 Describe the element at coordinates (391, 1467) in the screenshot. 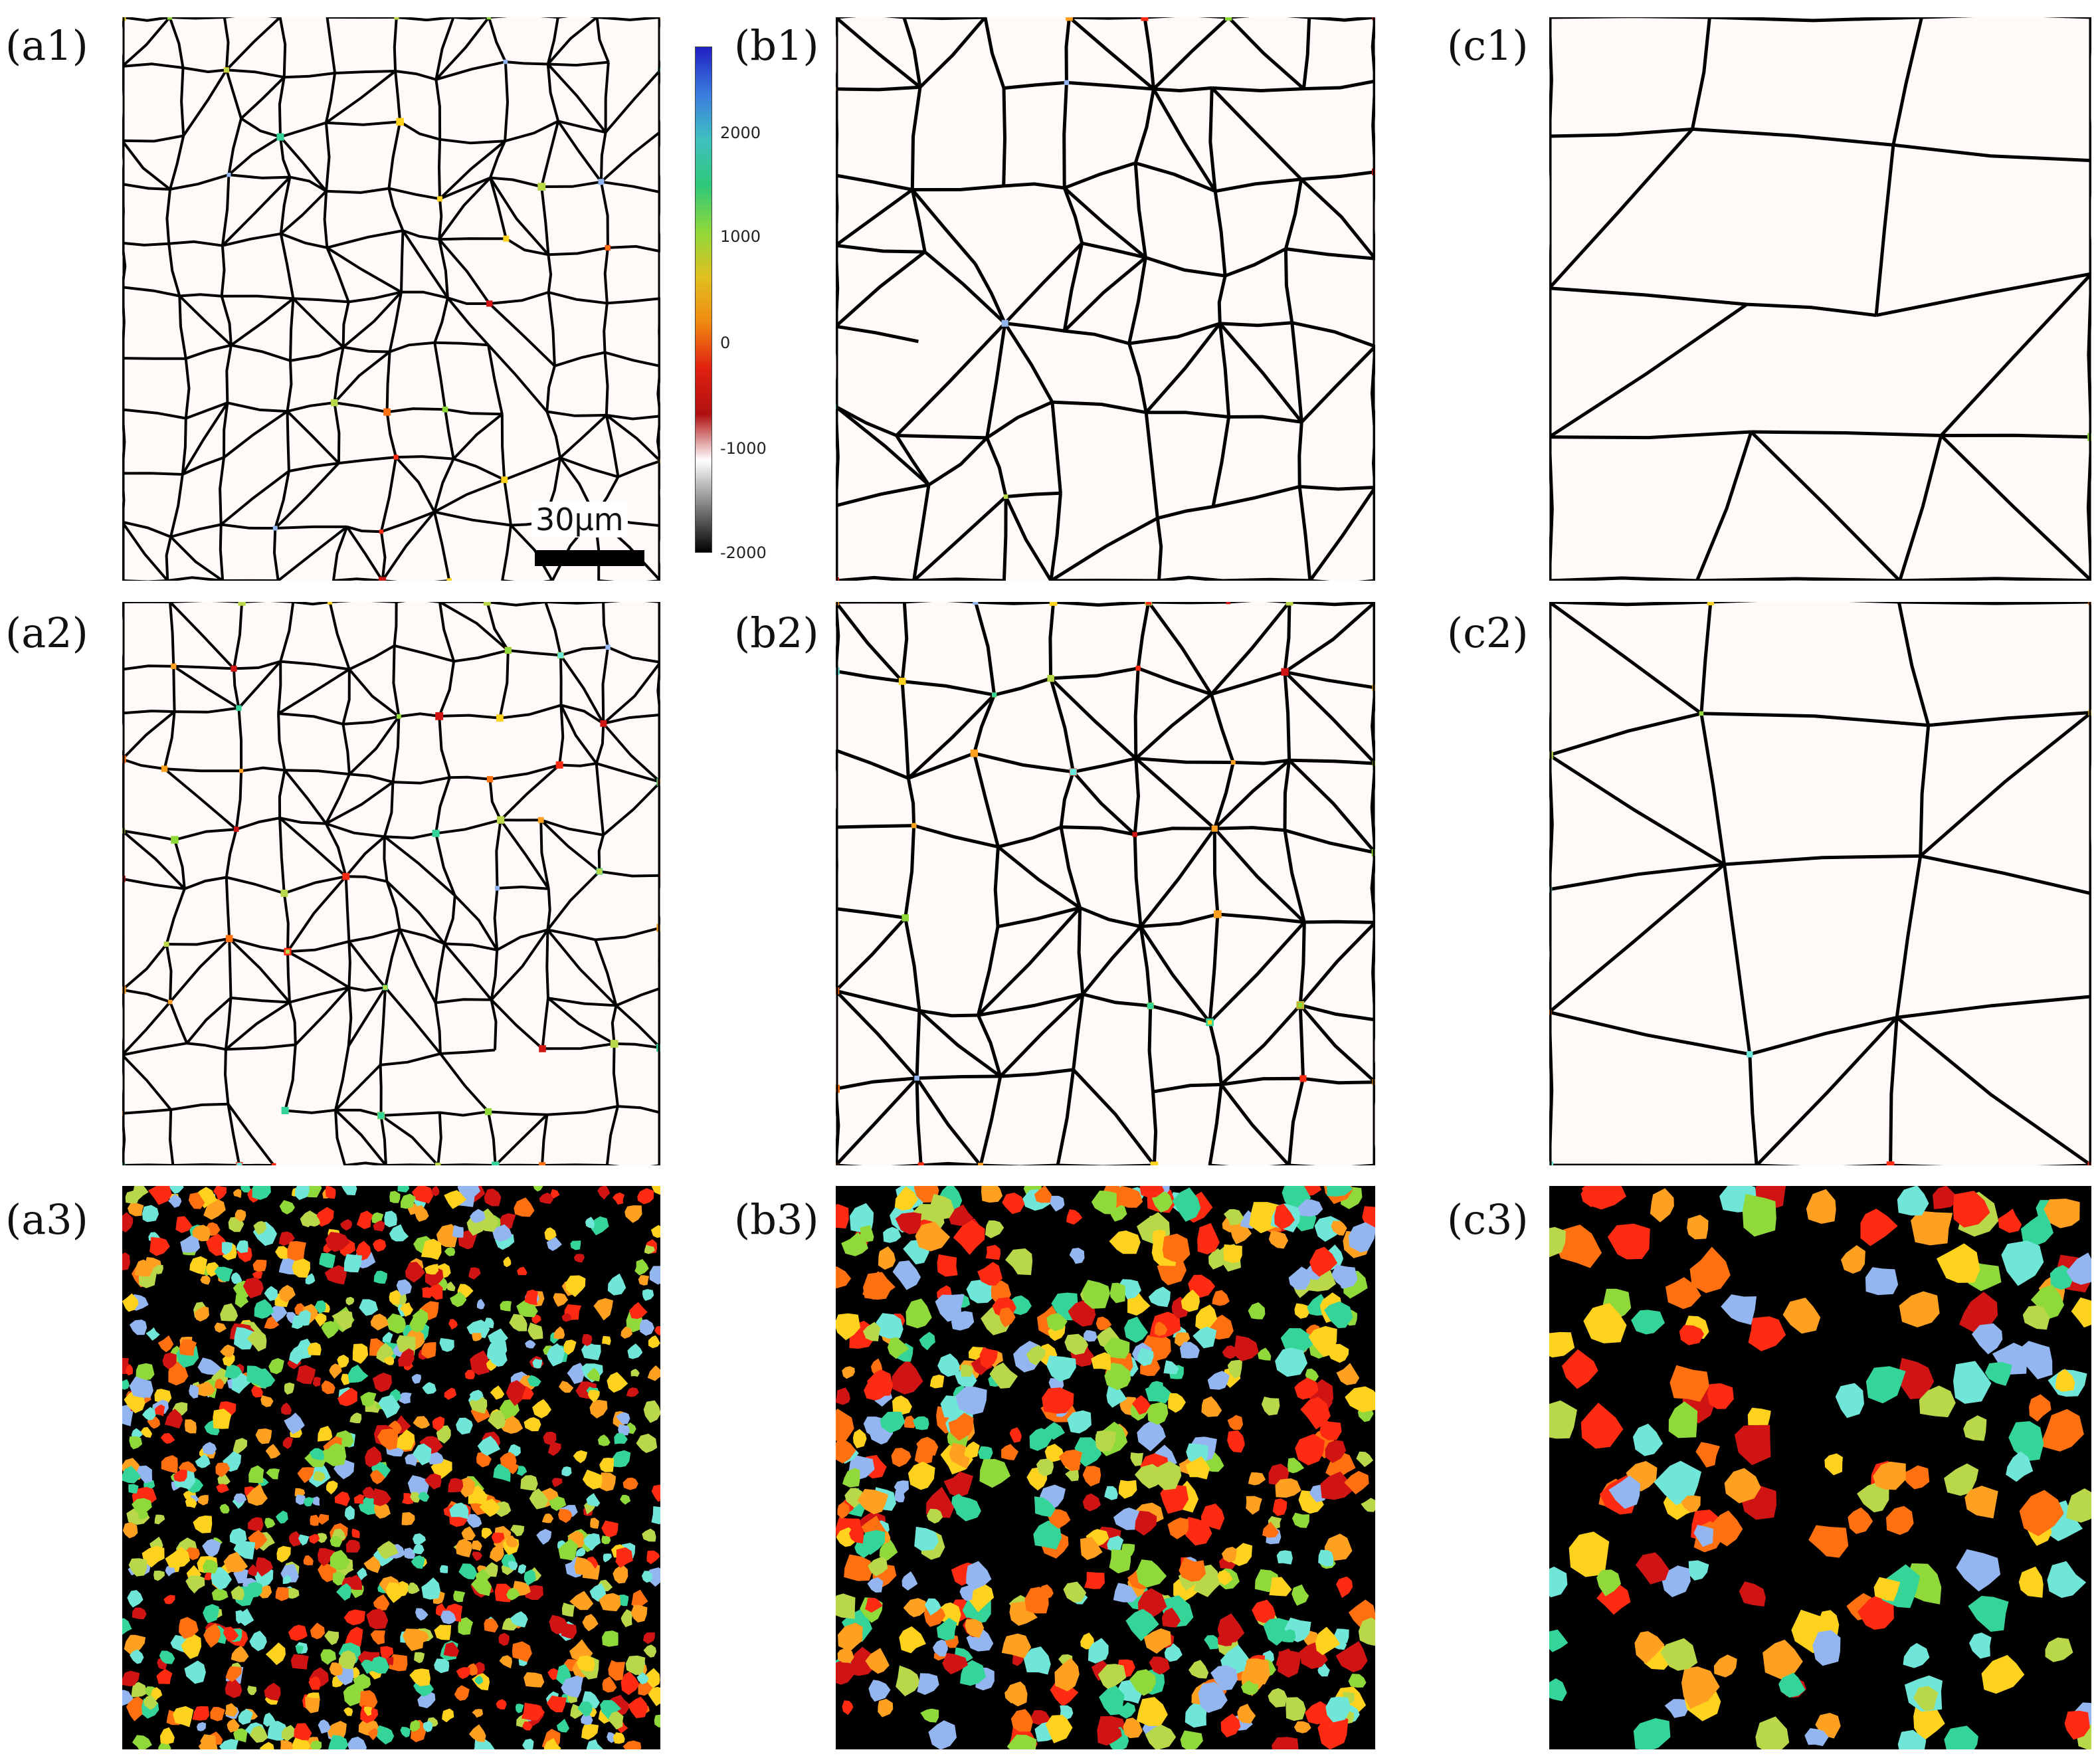

I see `panel-a3-grain-map` at that location.